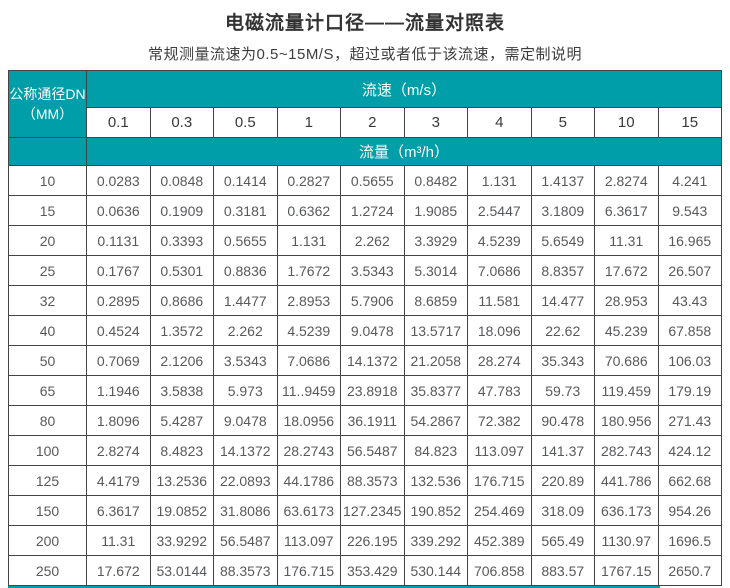 The height and width of the screenshot is (588, 730). What do you see at coordinates (626, 122) in the screenshot?
I see `velocity-value-cell: 10` at bounding box center [626, 122].